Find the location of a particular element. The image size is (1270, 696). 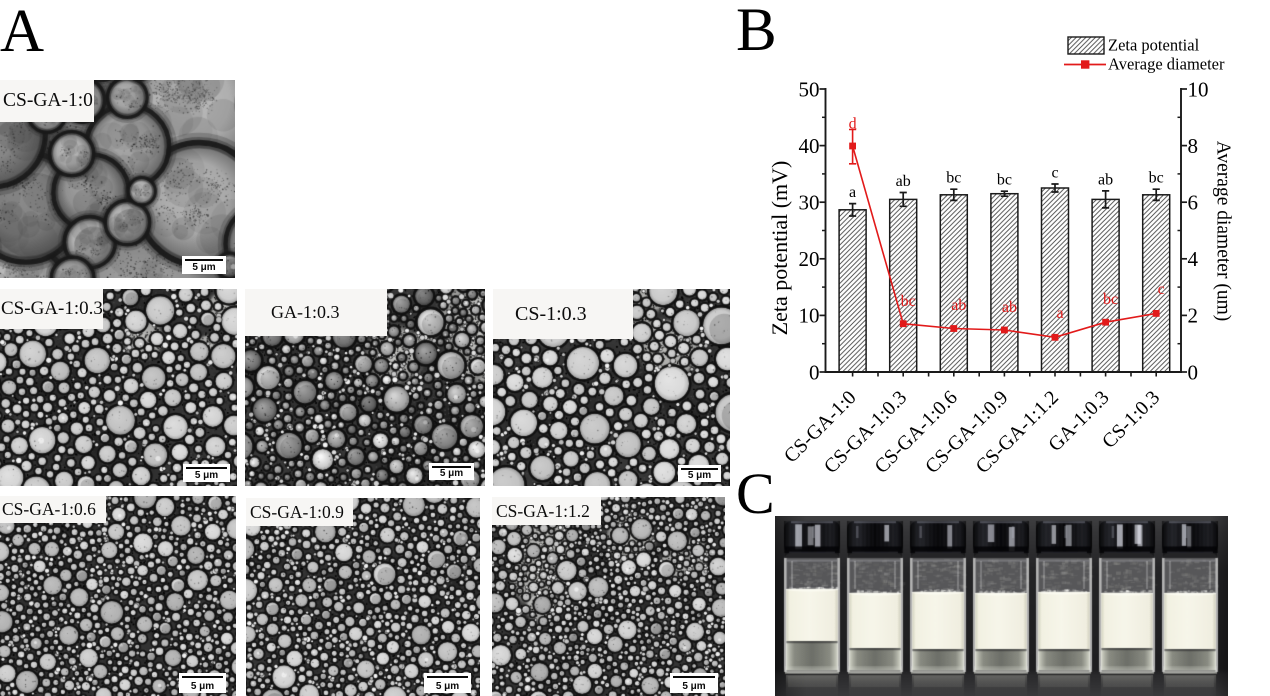

svg-text: 4 is located at coordinates (1193, 259).